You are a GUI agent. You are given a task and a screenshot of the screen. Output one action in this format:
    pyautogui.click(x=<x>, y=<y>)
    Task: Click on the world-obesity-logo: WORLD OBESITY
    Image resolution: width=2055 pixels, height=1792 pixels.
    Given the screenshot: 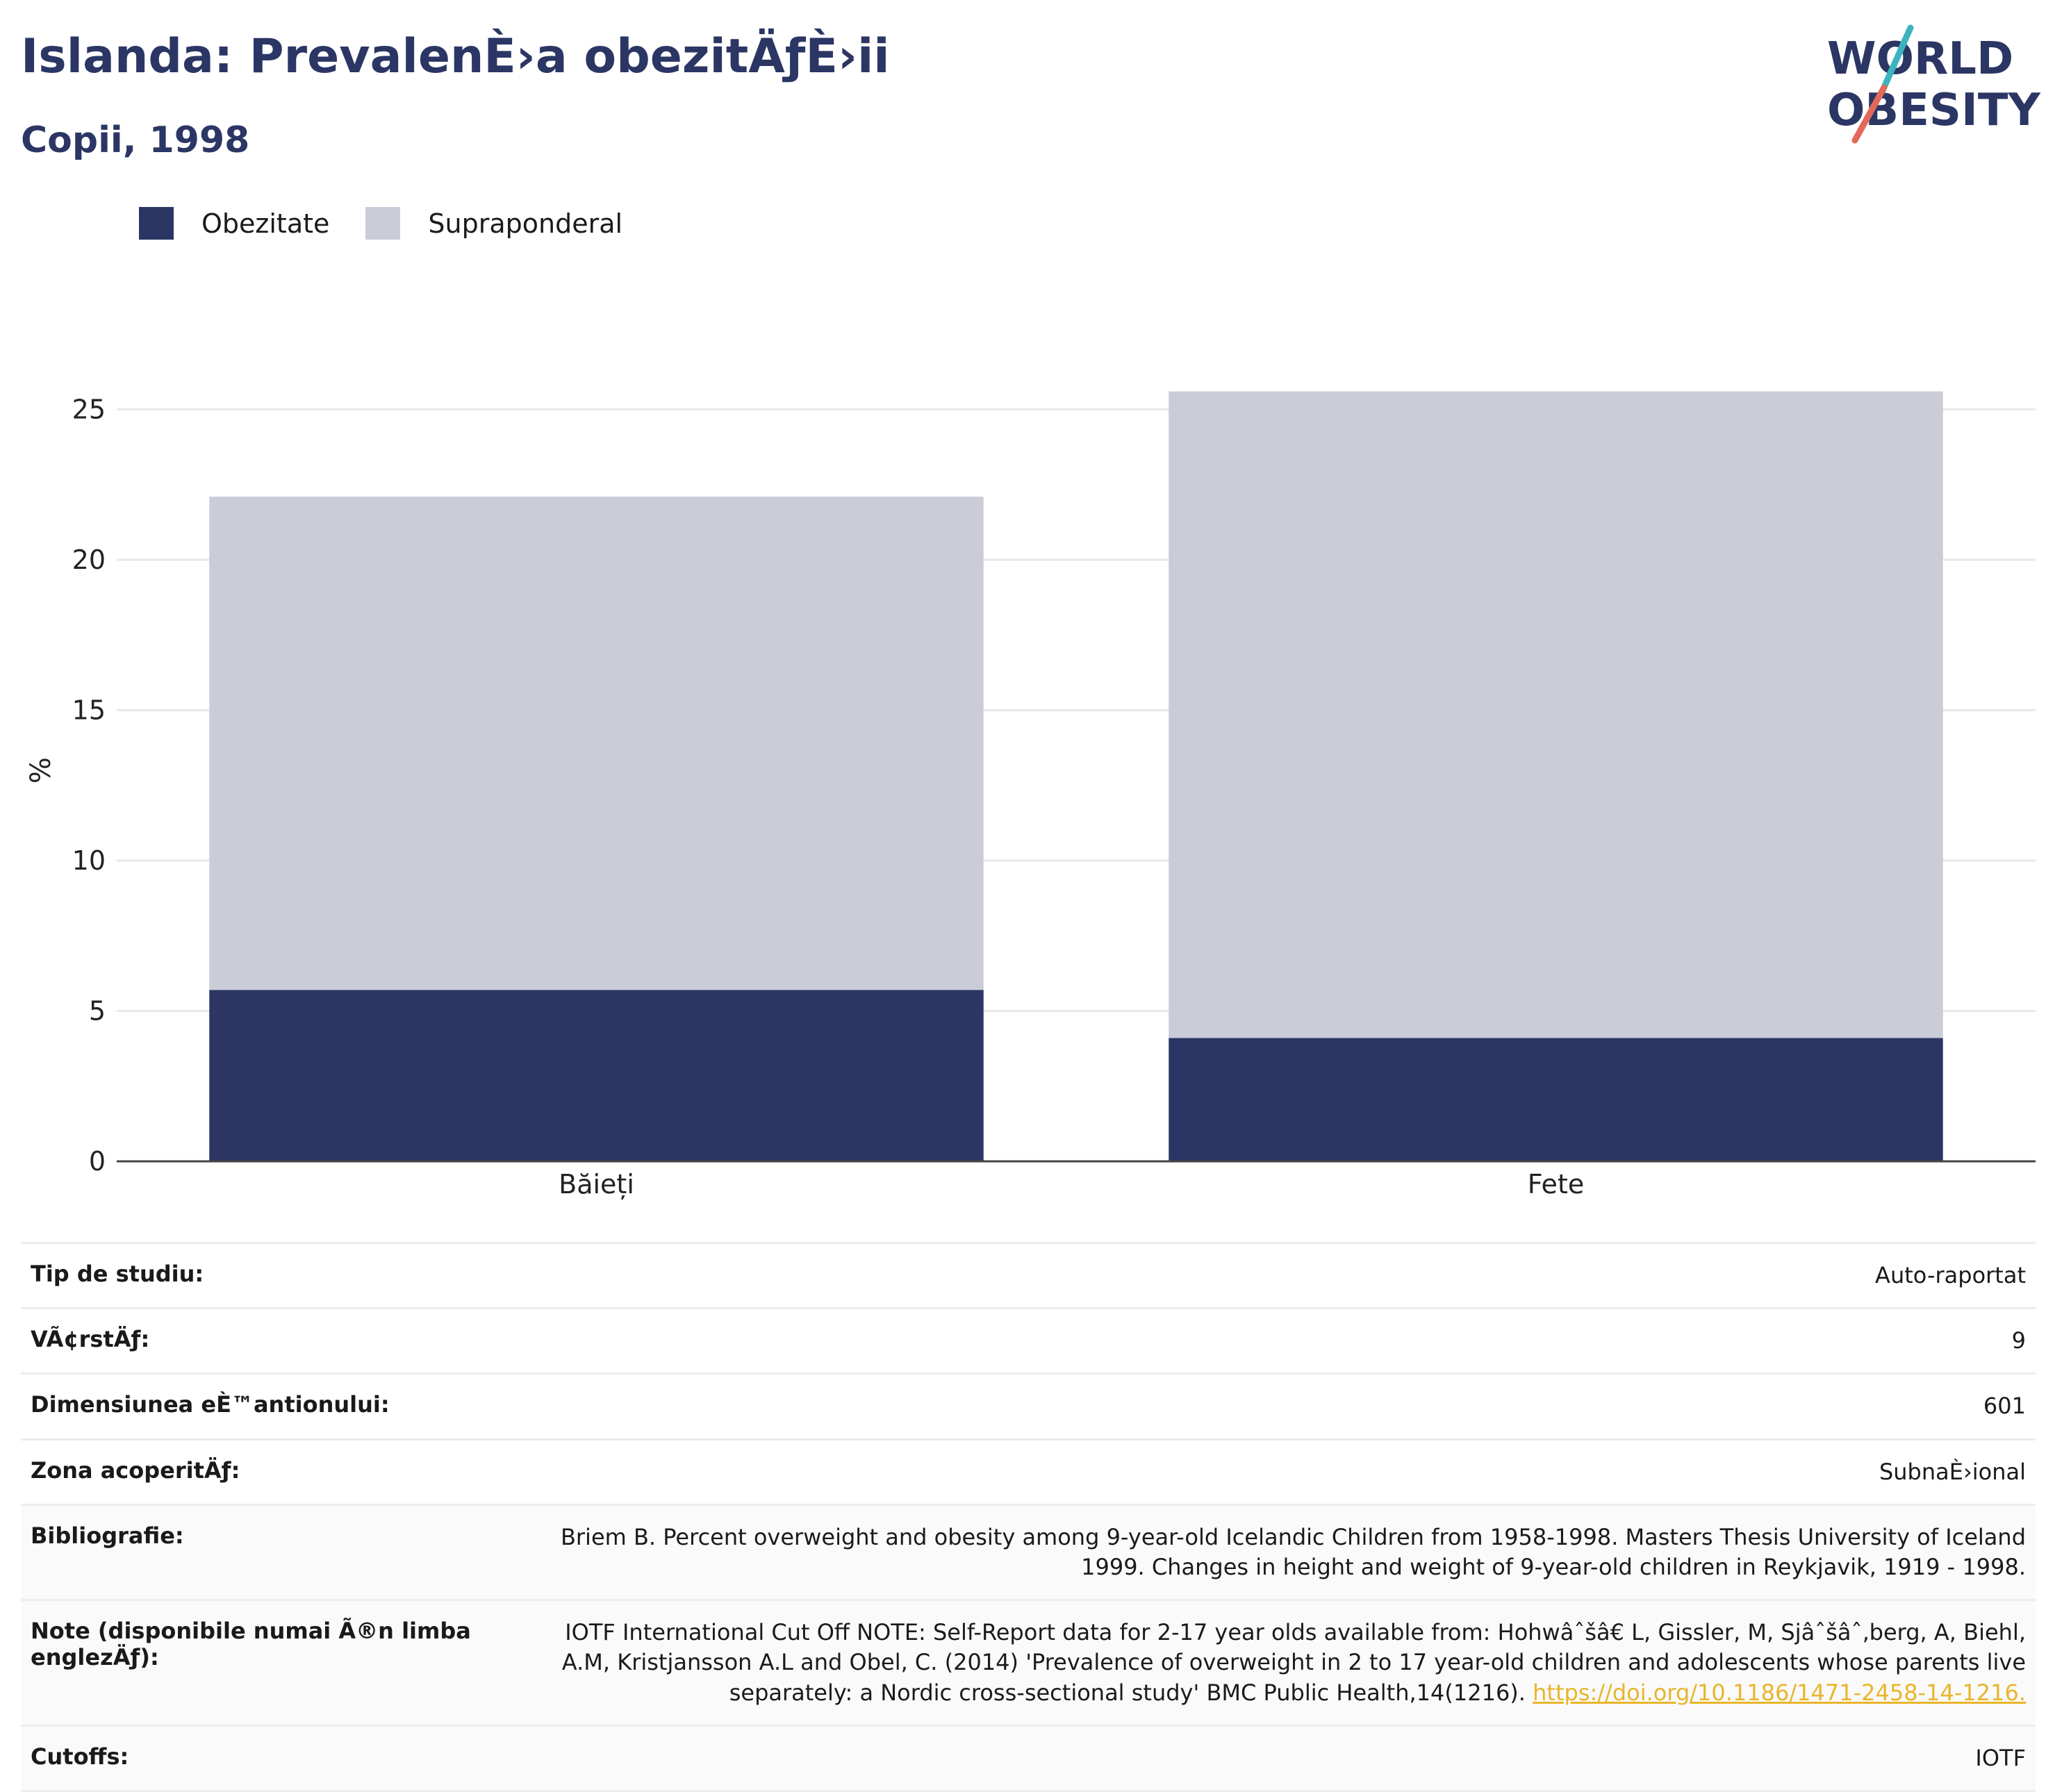 What is the action you would take?
    pyautogui.click(x=1924, y=83)
    